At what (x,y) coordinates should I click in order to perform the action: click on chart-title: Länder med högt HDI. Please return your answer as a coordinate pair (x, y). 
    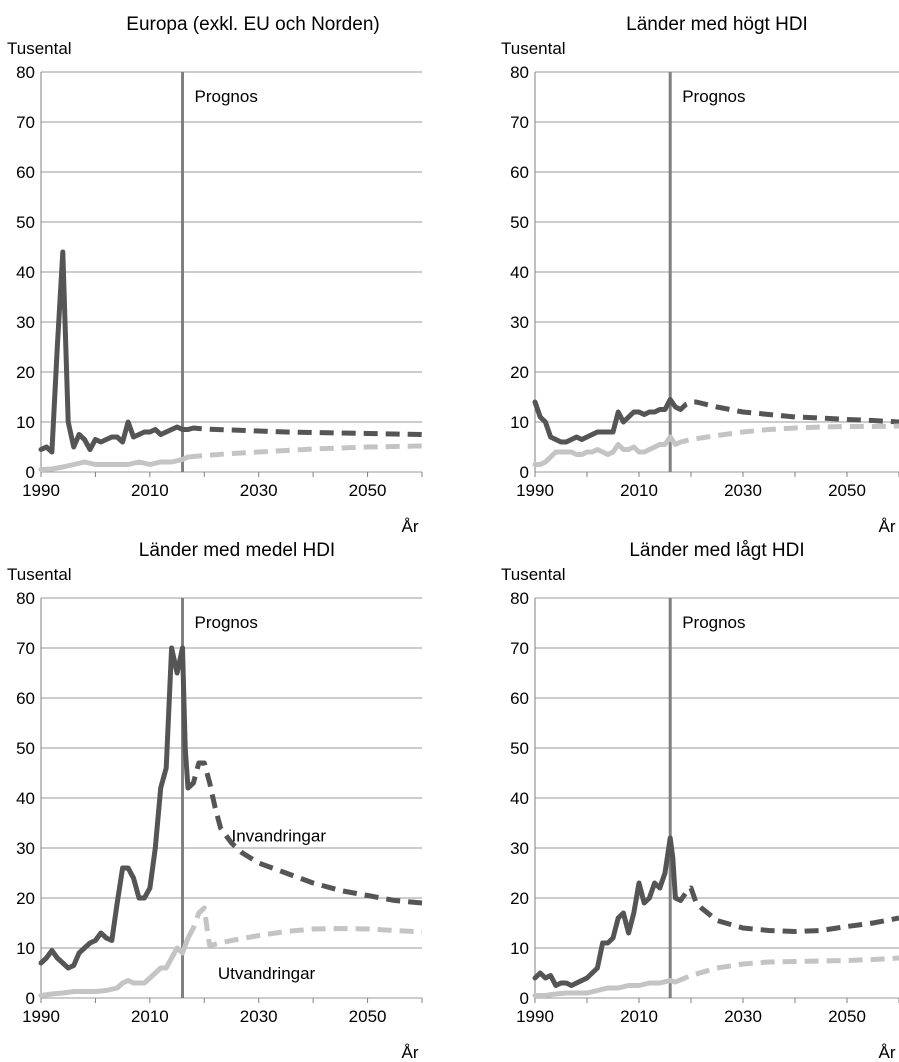
    Looking at the image, I should click on (717, 24).